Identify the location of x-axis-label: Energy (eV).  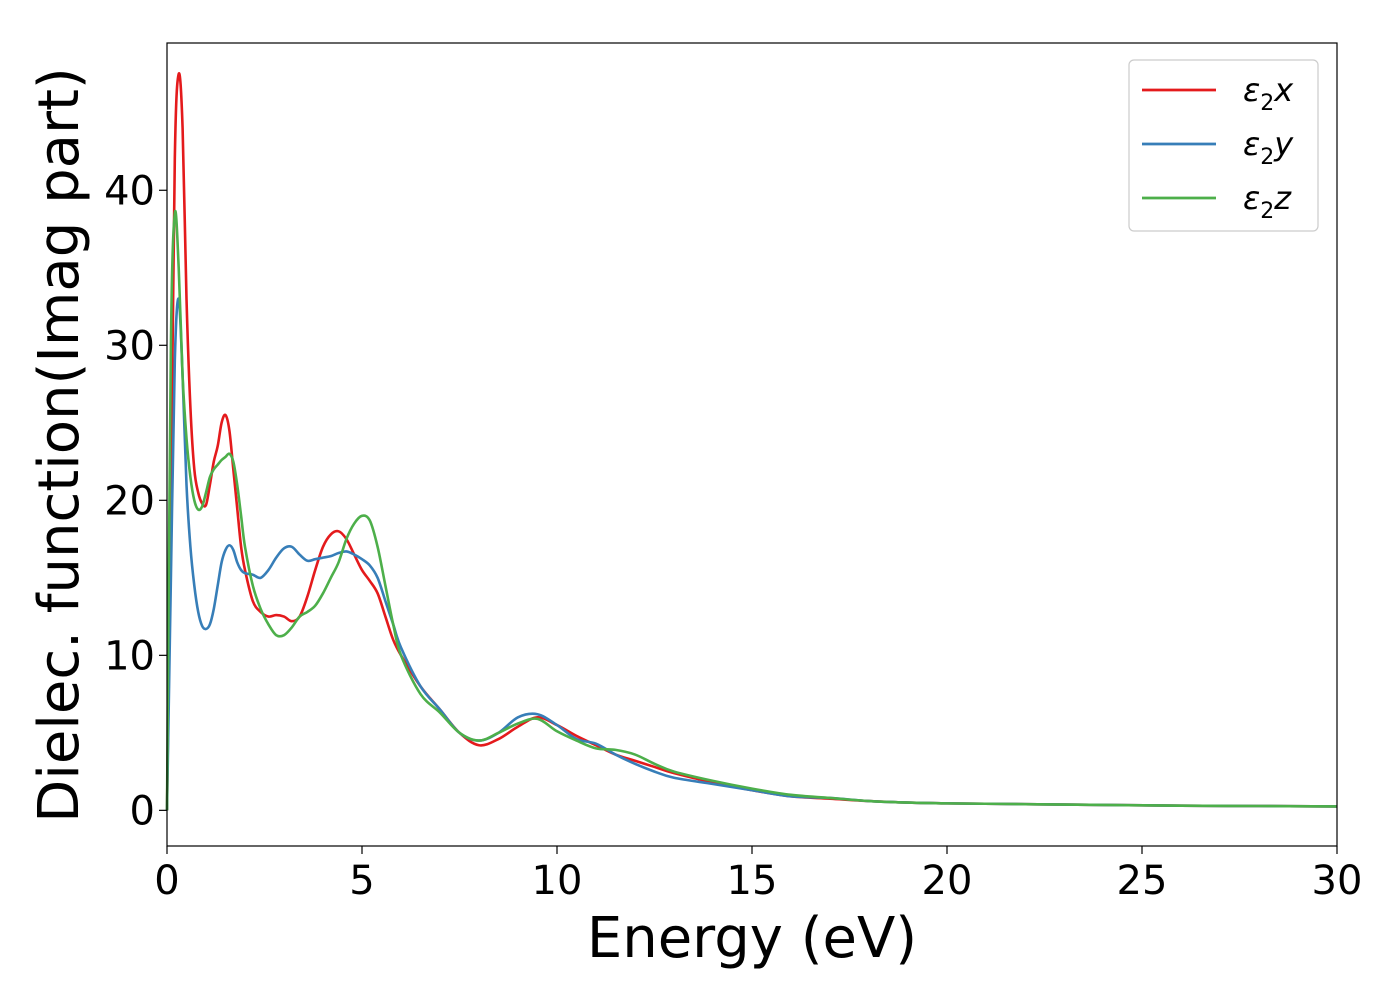
(752, 938).